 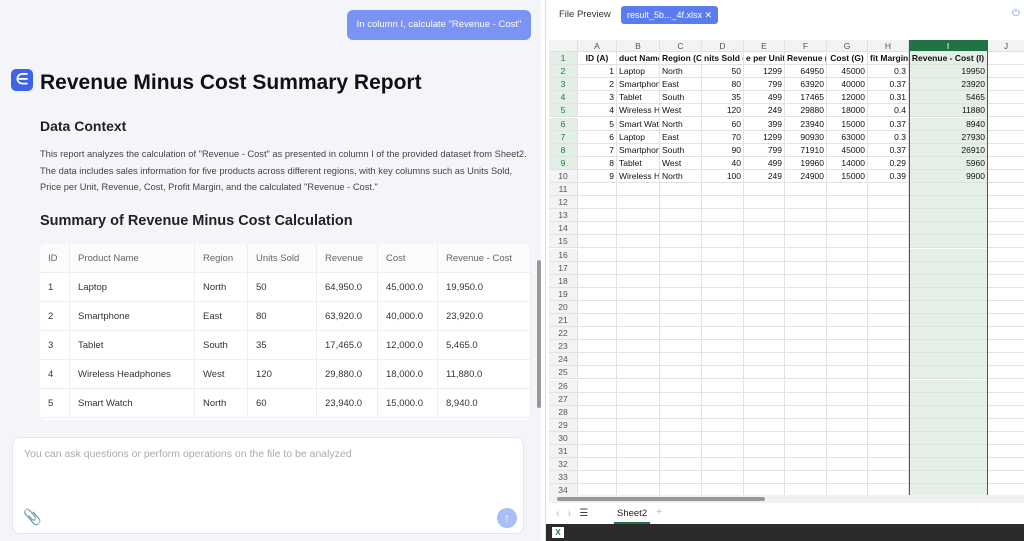 What do you see at coordinates (507, 518) in the screenshot?
I see `send-button: ↑` at bounding box center [507, 518].